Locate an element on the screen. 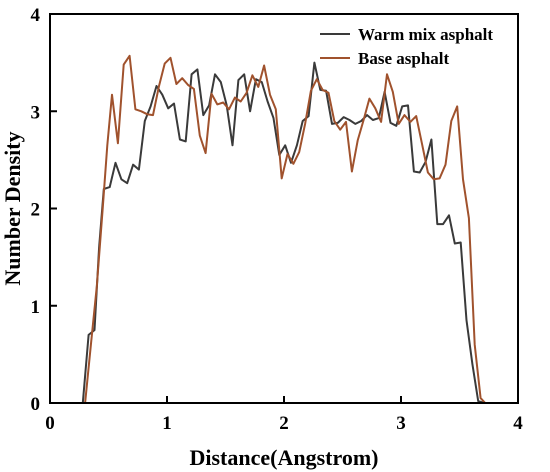  y-tick-label: 3 is located at coordinates (36, 112).